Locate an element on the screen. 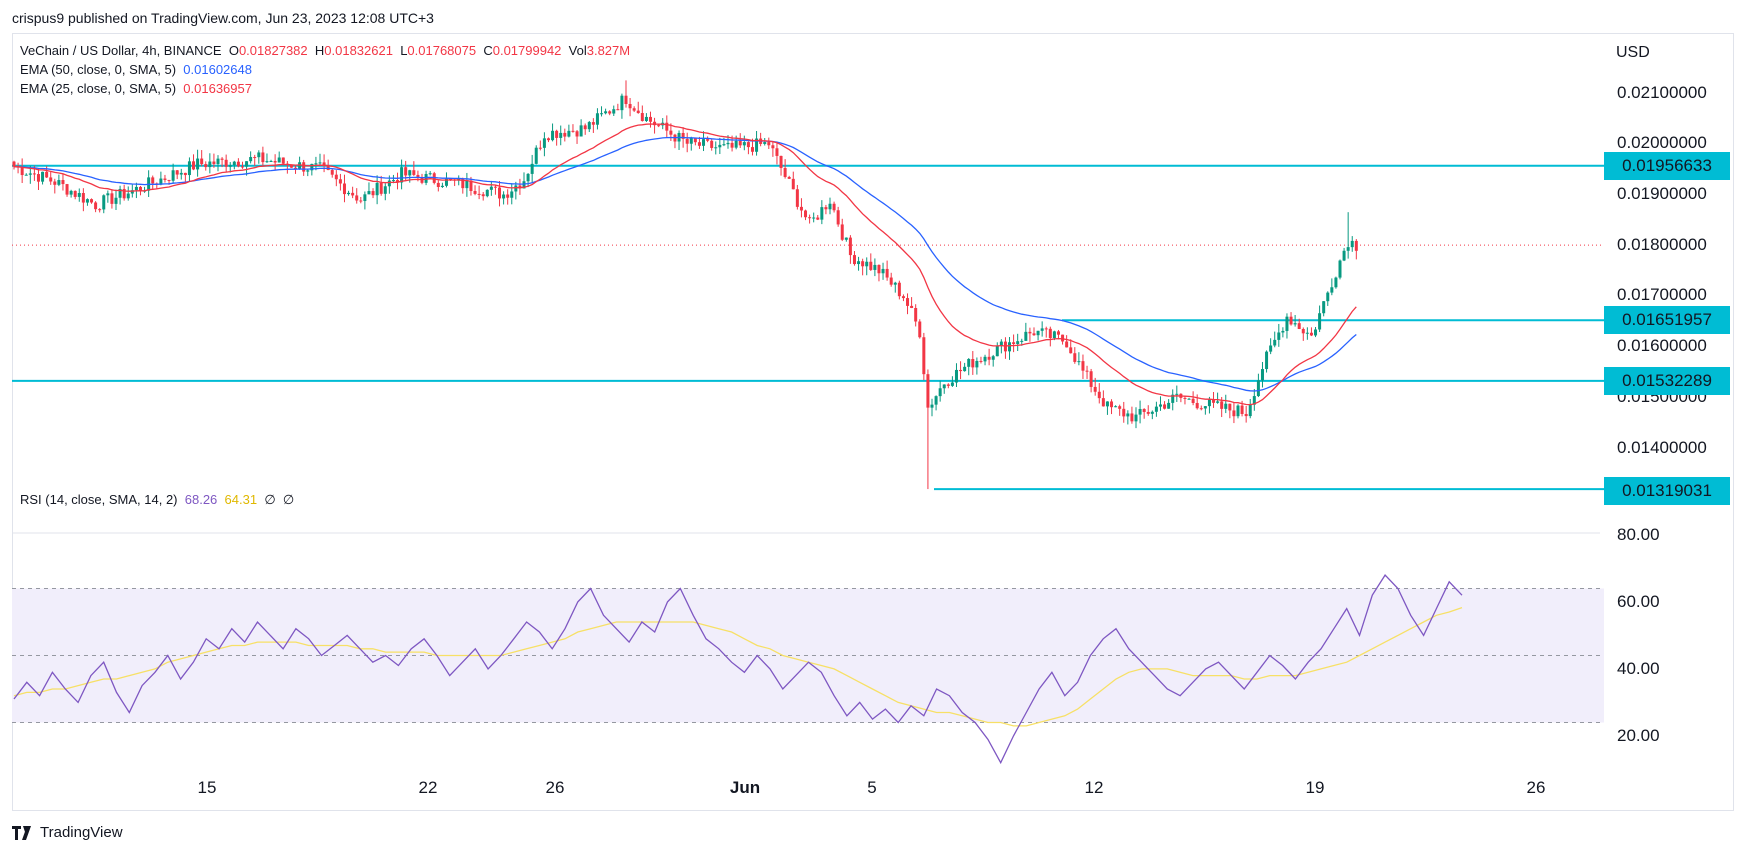  tradingview-logo: TradingView is located at coordinates (67, 832).